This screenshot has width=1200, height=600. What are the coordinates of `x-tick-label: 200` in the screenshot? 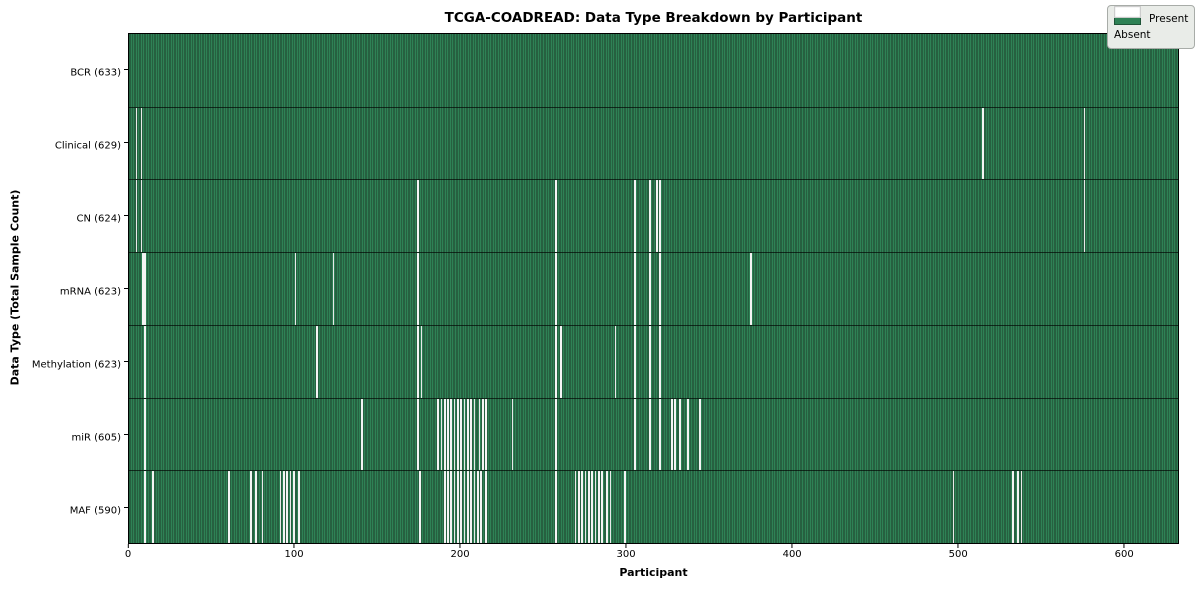 It's located at (460, 554).